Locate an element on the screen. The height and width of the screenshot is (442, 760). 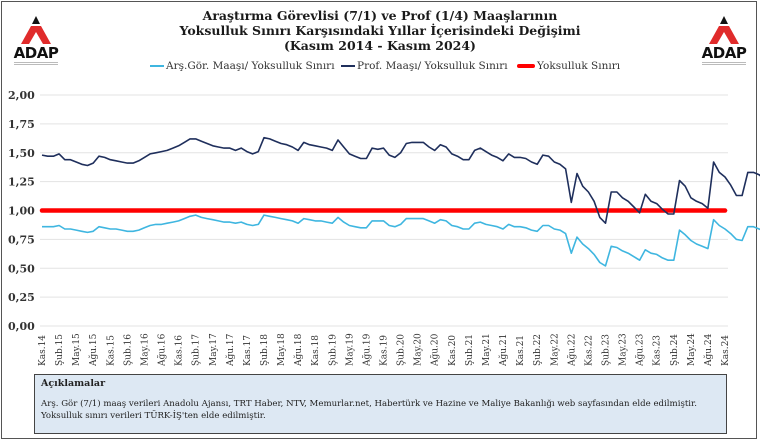
legend-item-arsgor: Arş.Gör. Maaşı/ Yoksulluk Sınırı is located at coordinates (242, 66).